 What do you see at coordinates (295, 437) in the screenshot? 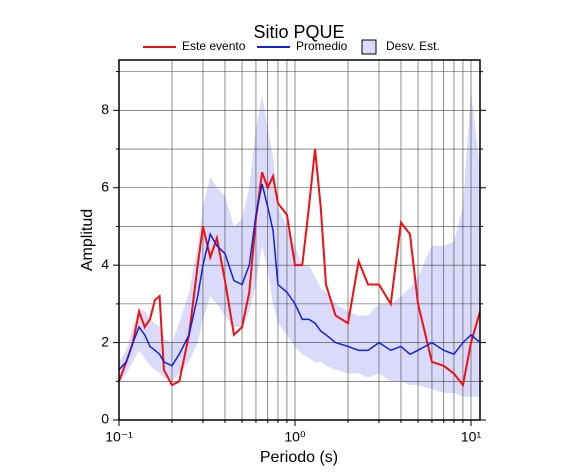
I see `x-tick-label: 10⁰` at bounding box center [295, 437].